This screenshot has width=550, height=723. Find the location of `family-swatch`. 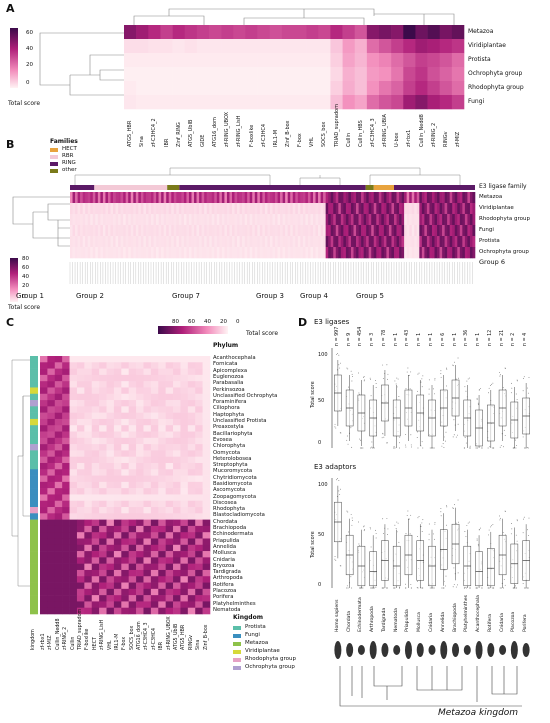

family-swatch is located at coordinates (54, 164).